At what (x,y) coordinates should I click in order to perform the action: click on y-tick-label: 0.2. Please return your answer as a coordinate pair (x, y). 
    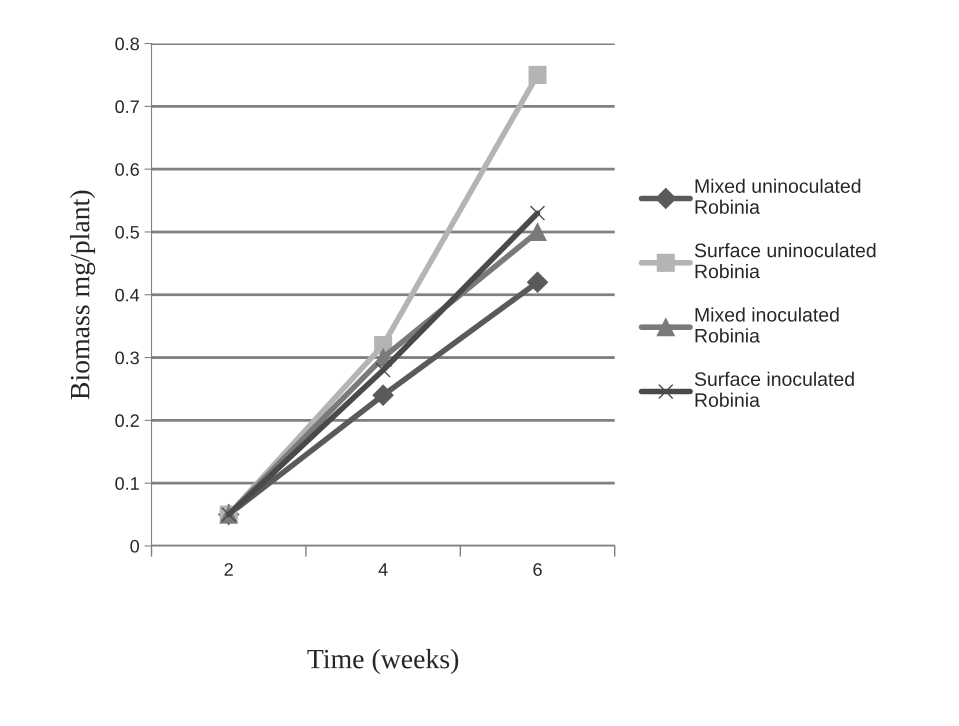
    Looking at the image, I should click on (127, 421).